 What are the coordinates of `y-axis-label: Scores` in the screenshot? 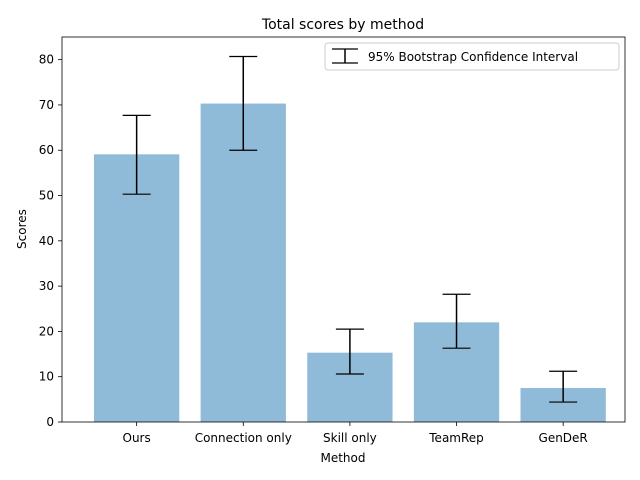 It's located at (22, 229).